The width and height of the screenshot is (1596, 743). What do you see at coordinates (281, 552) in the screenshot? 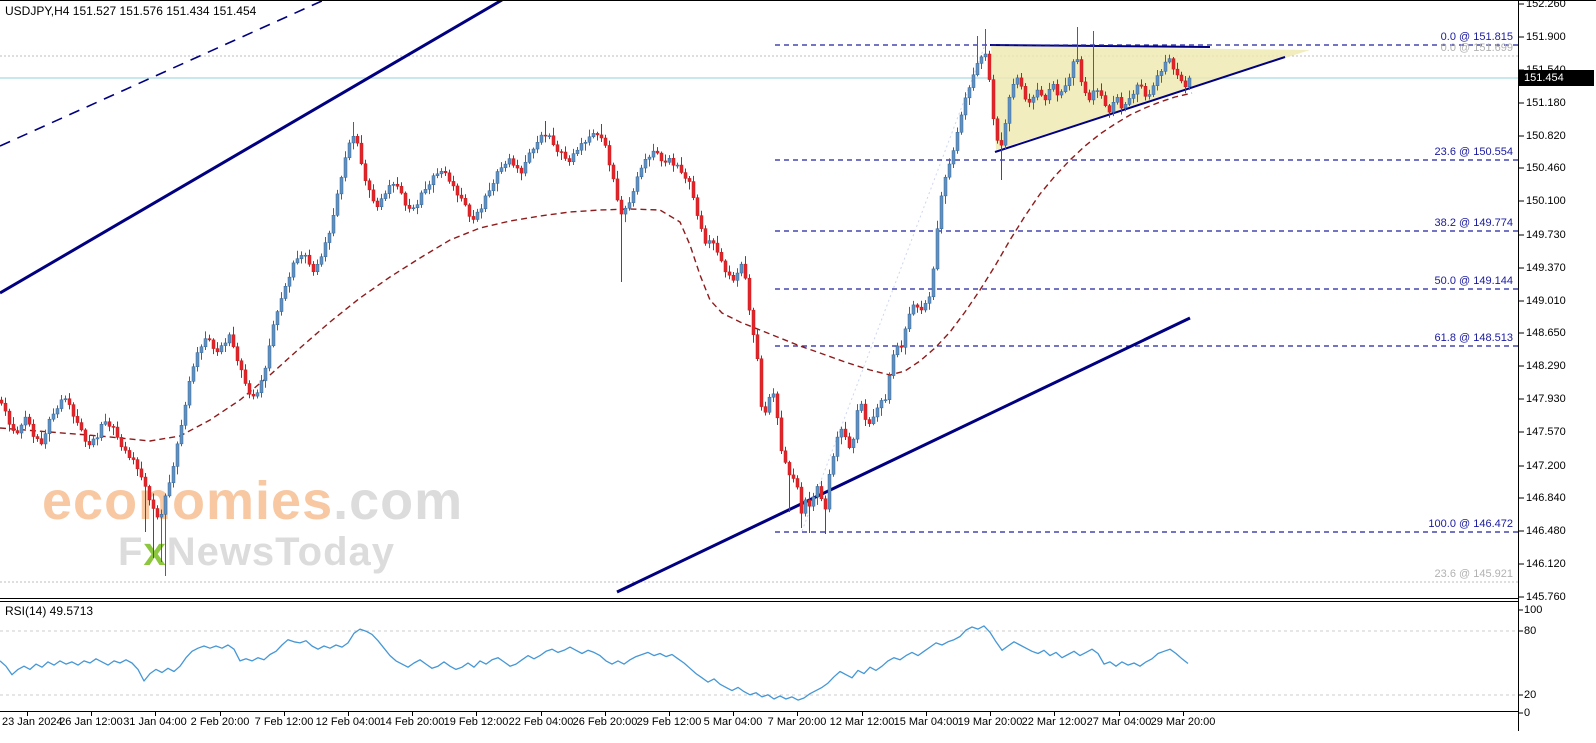
I see `watermark-sub-rest: NewsToday` at bounding box center [281, 552].